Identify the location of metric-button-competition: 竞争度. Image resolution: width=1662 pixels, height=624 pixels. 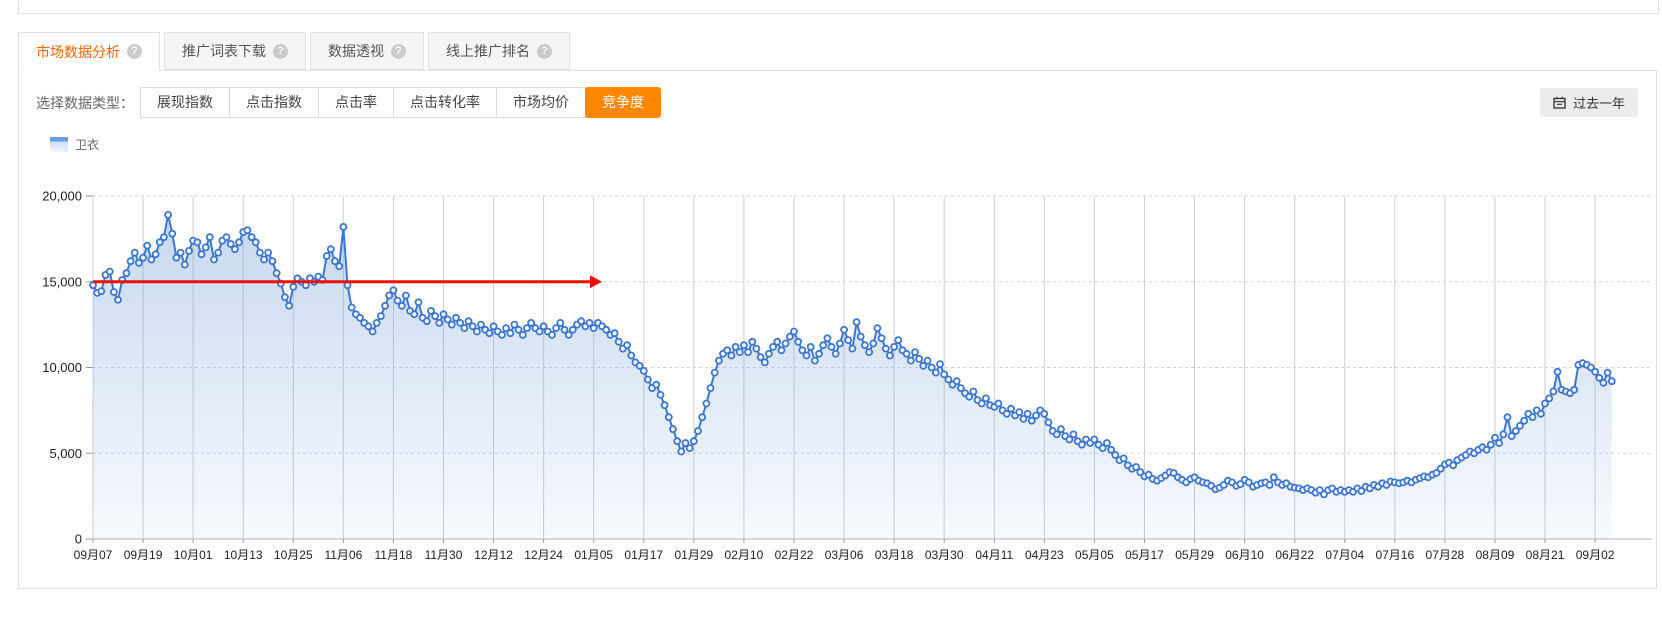
(623, 102).